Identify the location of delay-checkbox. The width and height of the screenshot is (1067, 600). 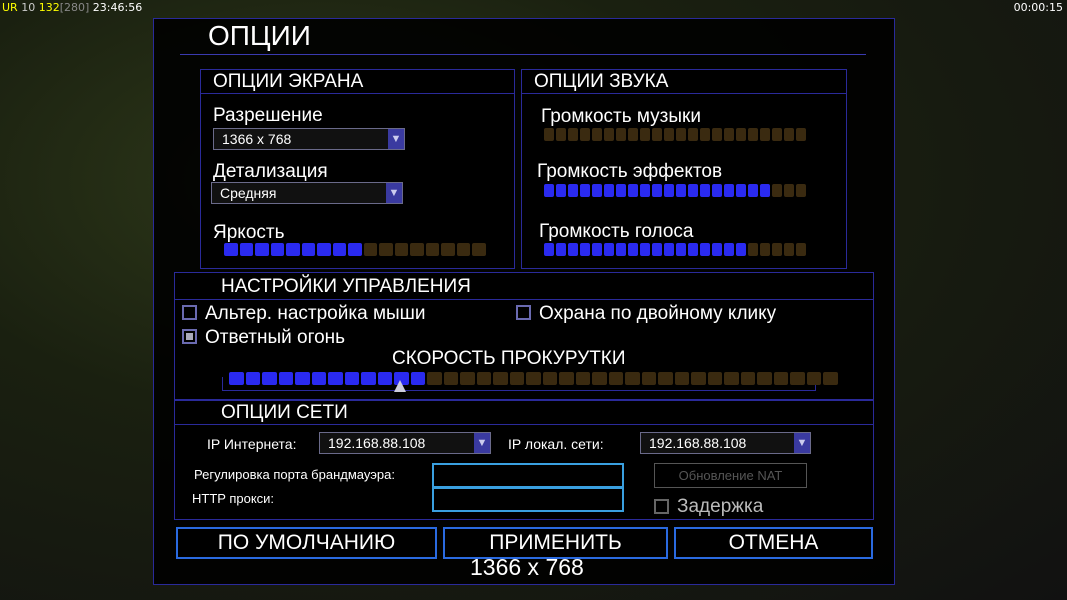
(661, 506).